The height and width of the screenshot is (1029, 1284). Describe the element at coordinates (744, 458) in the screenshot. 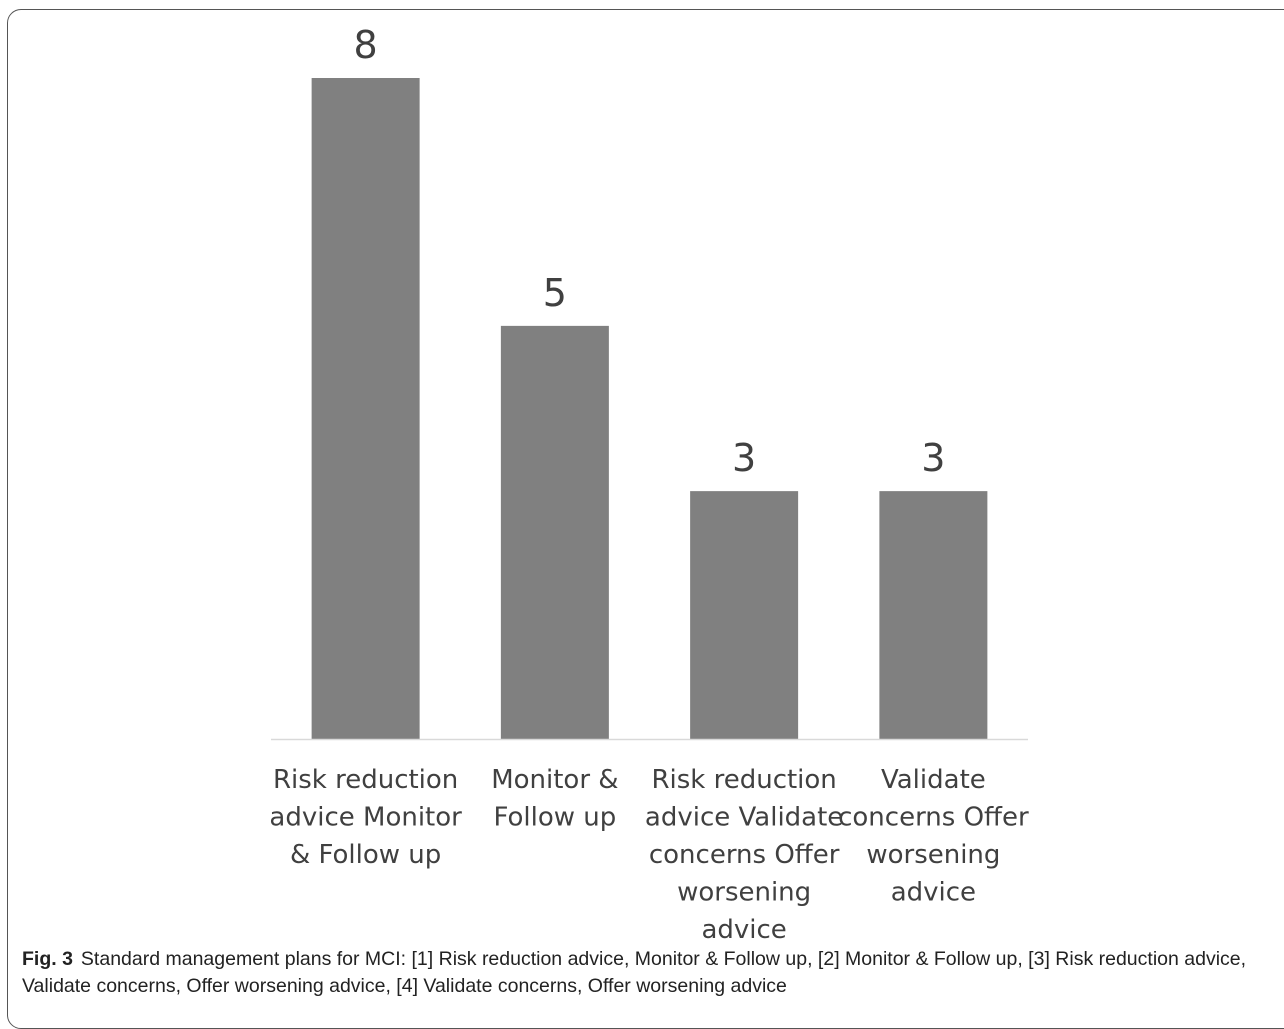

I see `value-label-3: 3` at that location.